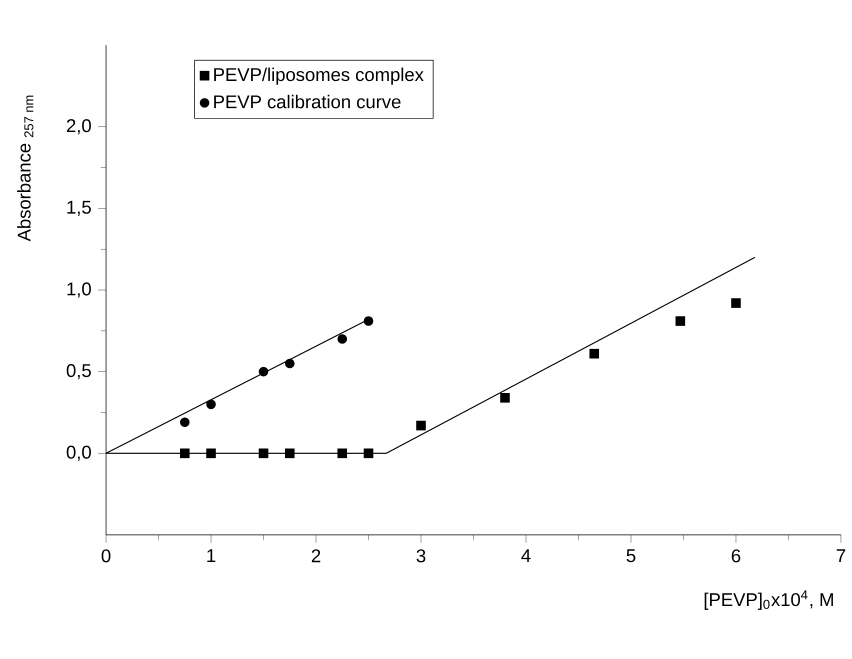 Image resolution: width=852 pixels, height=659 pixels. What do you see at coordinates (841, 555) in the screenshot?
I see `x-tick-label: 7` at bounding box center [841, 555].